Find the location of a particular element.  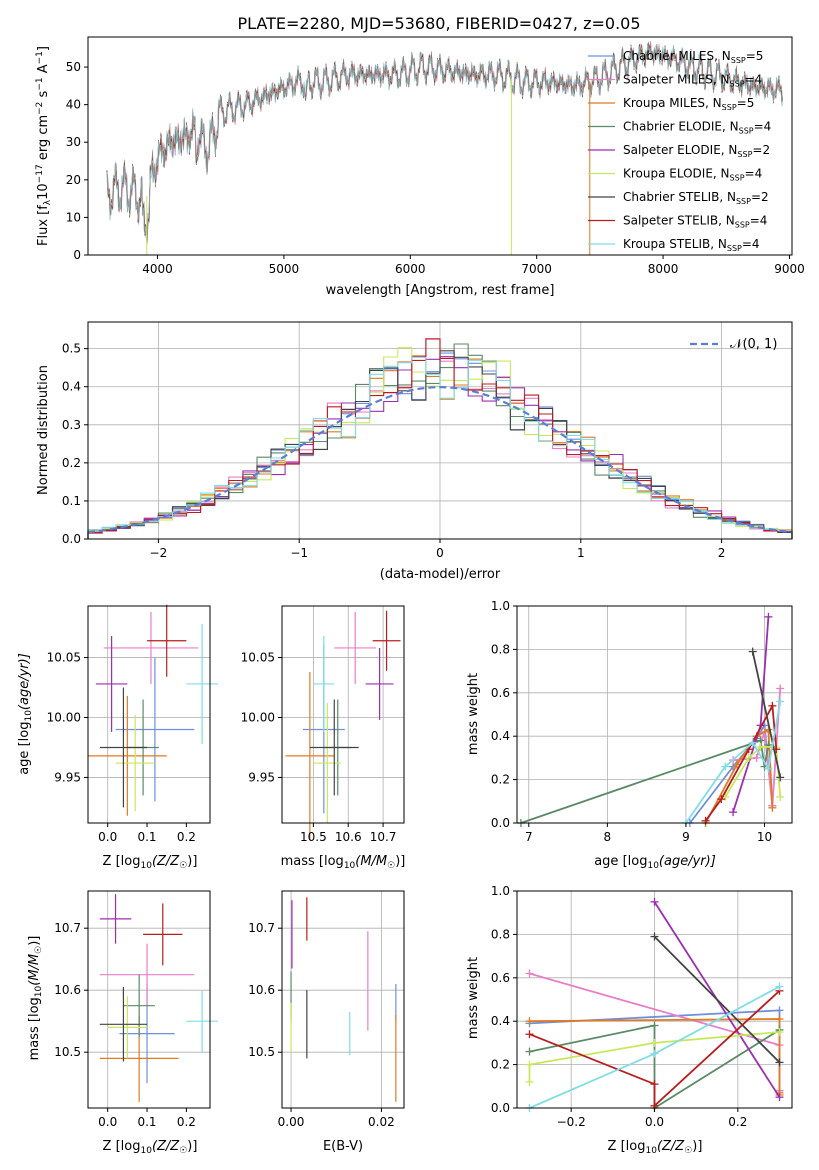

x-tick-label: 0 is located at coordinates (440, 553).